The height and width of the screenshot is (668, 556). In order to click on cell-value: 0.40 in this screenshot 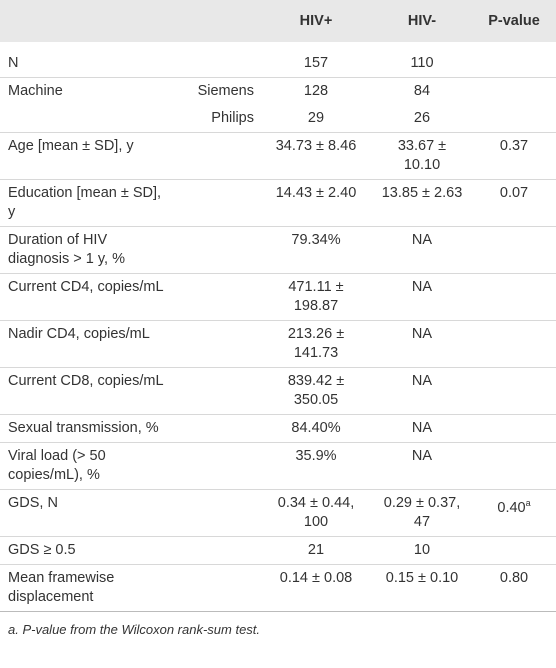, I will do `click(511, 507)`.